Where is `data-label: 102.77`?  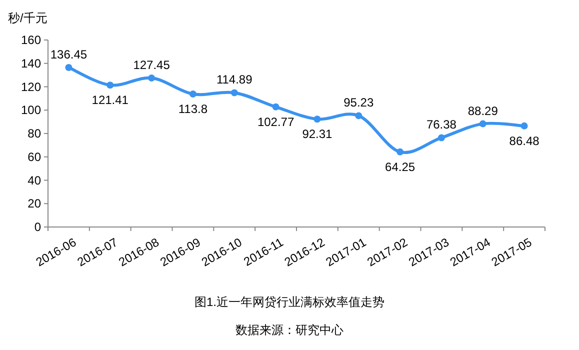
data-label: 102.77 is located at coordinates (275, 121).